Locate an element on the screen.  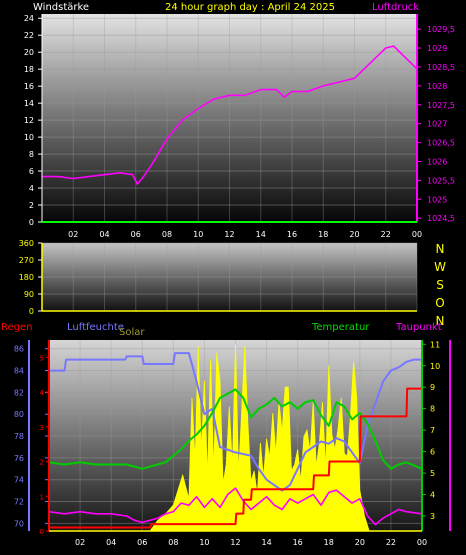
y-tick-label-temperature: 11 is located at coordinates (435, 344).